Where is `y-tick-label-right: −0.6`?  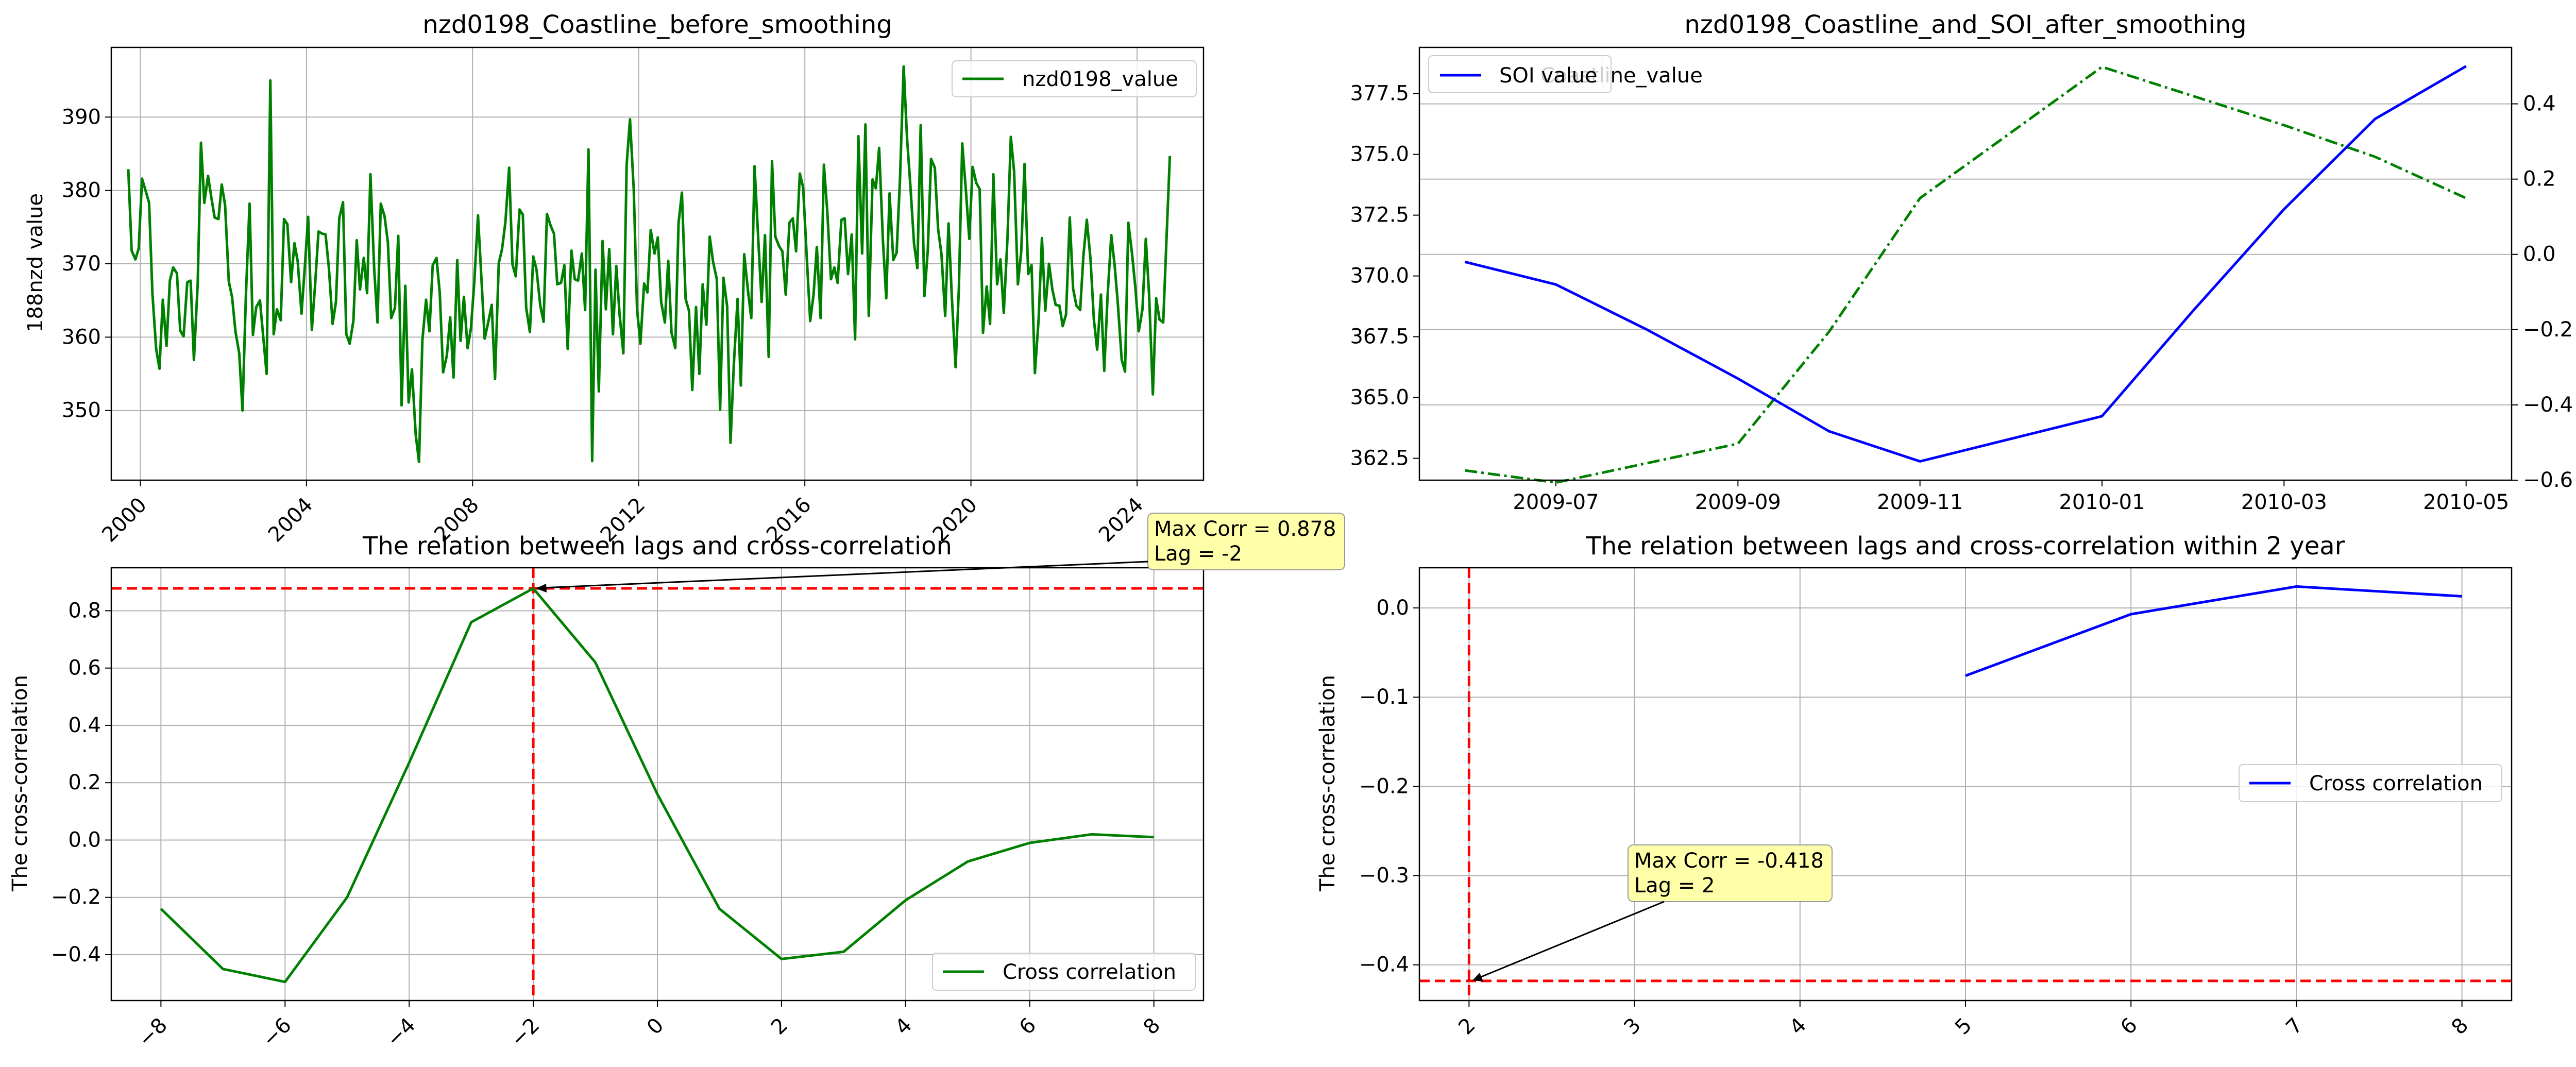
y-tick-label-right: −0.6 is located at coordinates (2548, 480).